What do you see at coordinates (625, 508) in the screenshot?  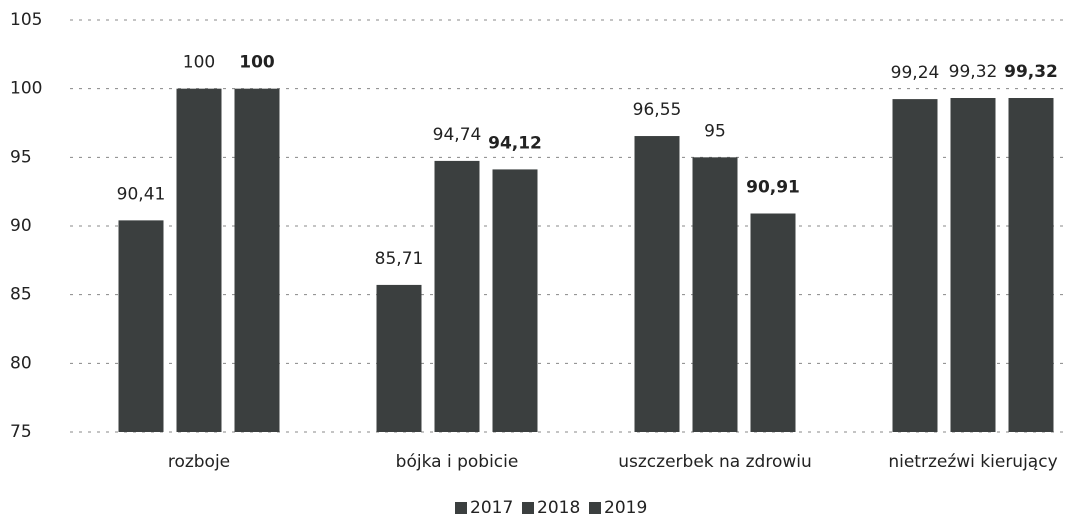 I see `legend-label: 2019` at bounding box center [625, 508].